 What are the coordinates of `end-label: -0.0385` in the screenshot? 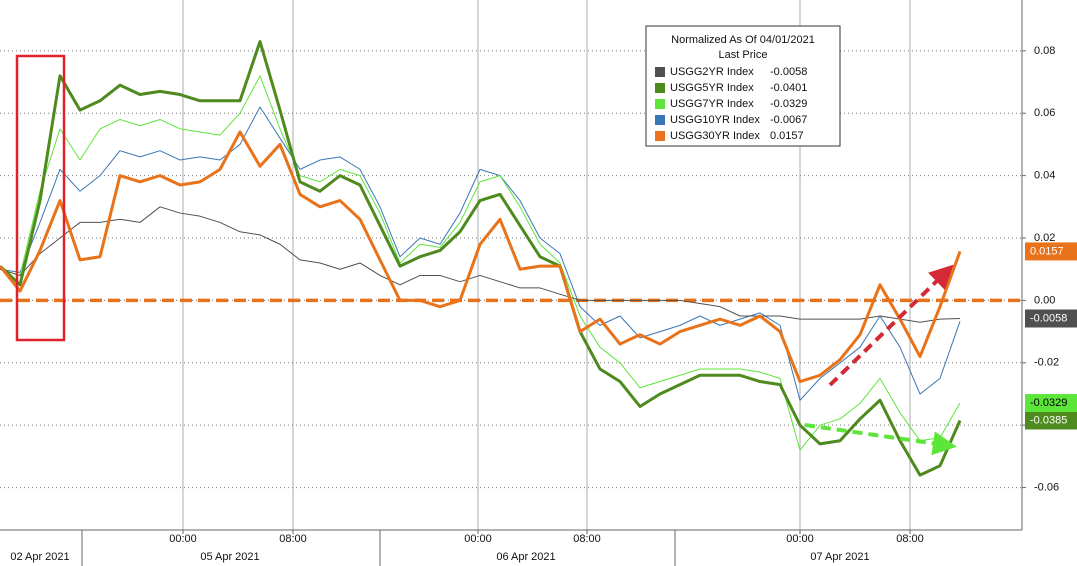 It's located at (1048, 420).